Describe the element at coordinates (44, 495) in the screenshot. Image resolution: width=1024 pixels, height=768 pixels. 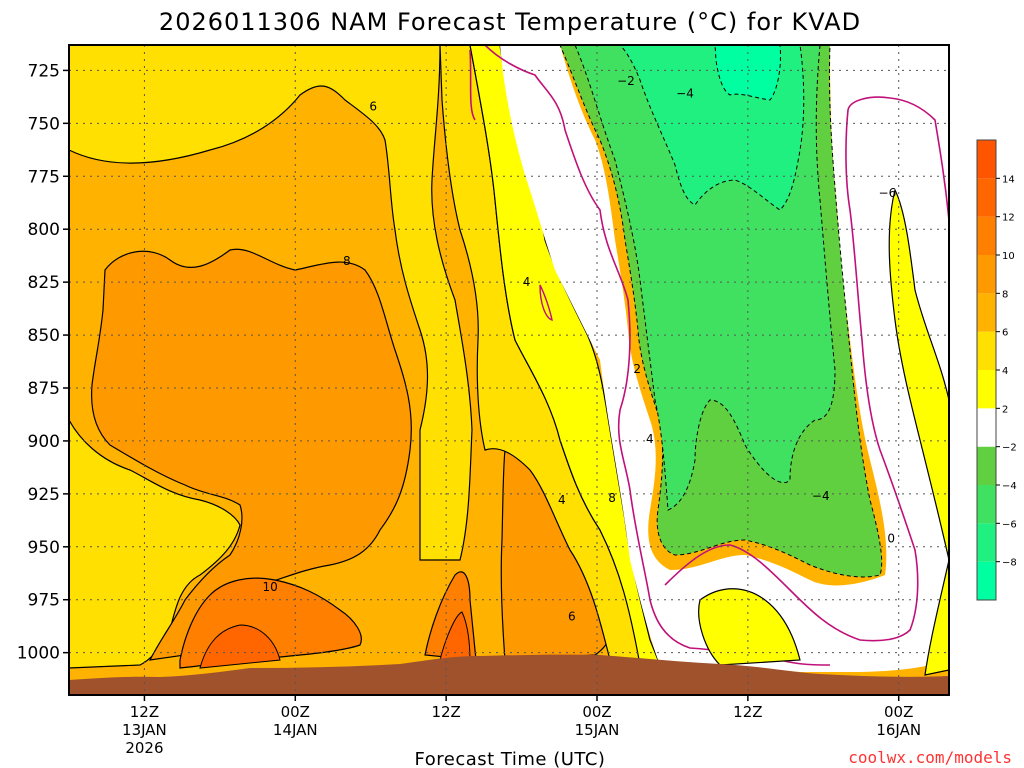
I see `y-tick-label: 925` at that location.